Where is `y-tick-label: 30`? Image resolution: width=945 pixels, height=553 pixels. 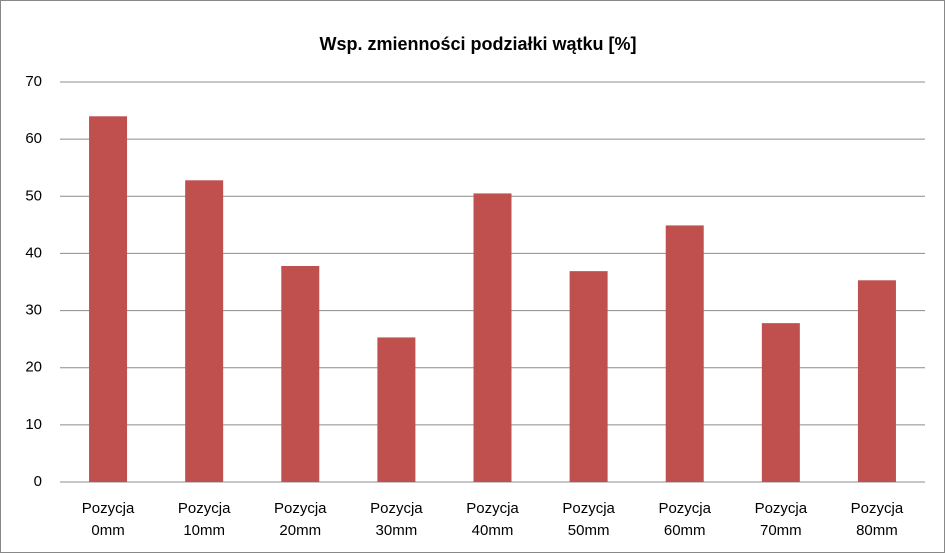 y-tick-label: 30 is located at coordinates (33, 310).